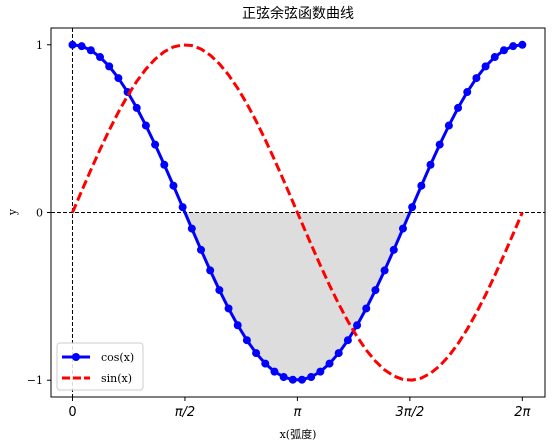 The width and height of the screenshot is (557, 446). Describe the element at coordinates (35, 380) in the screenshot. I see `y-tick-label: −1` at that location.